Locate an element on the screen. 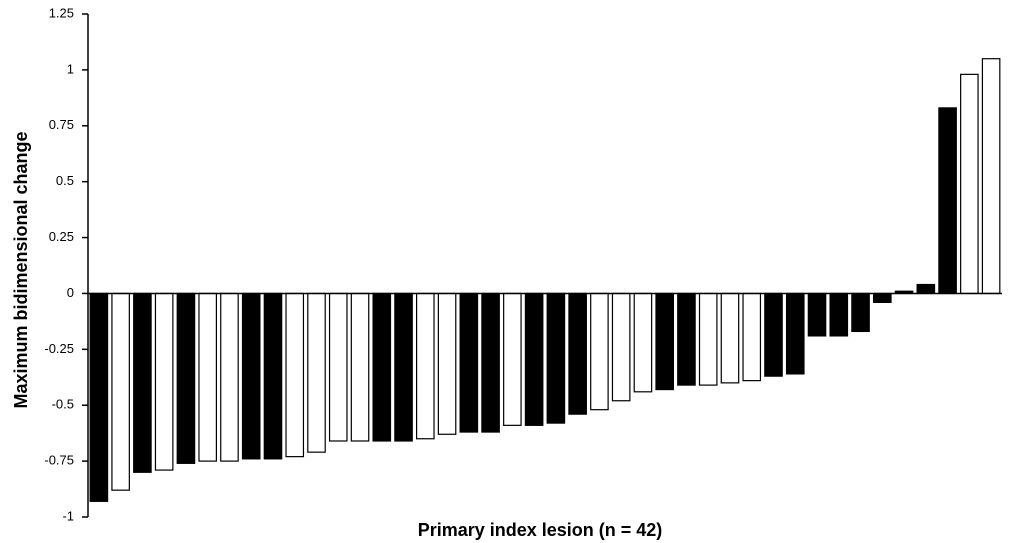 The height and width of the screenshot is (543, 1010). y-tick-label: 0.25 is located at coordinates (61, 236).